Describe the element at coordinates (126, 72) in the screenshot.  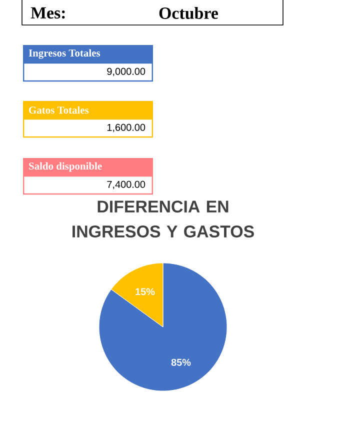
I see `text: 9,000.00` at that location.